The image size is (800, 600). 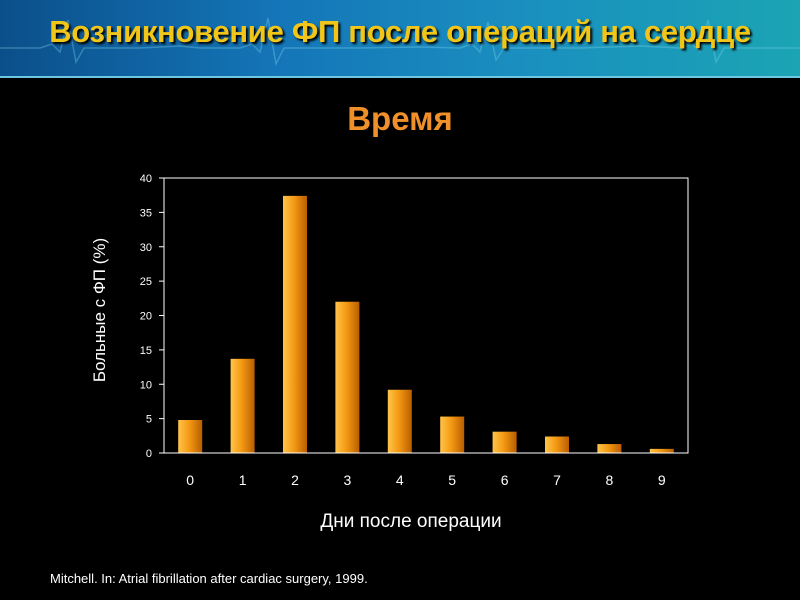 I want to click on y-axis-label: Больные с ФП (%), so click(x=99, y=310).